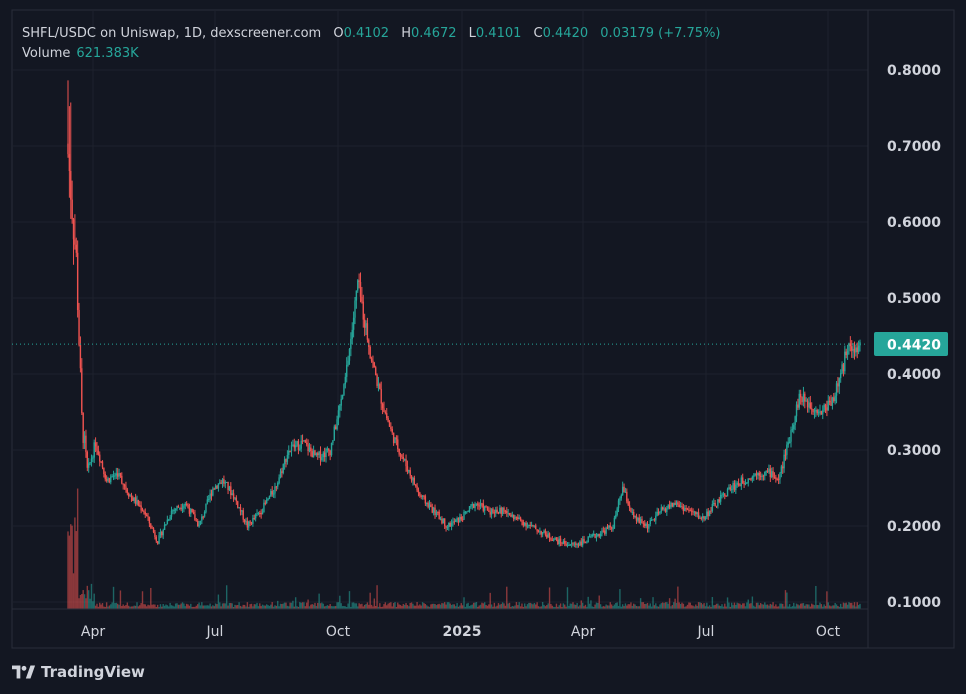 The width and height of the screenshot is (966, 694). Describe the element at coordinates (46, 53) in the screenshot. I see `volume-label: Volume` at that location.